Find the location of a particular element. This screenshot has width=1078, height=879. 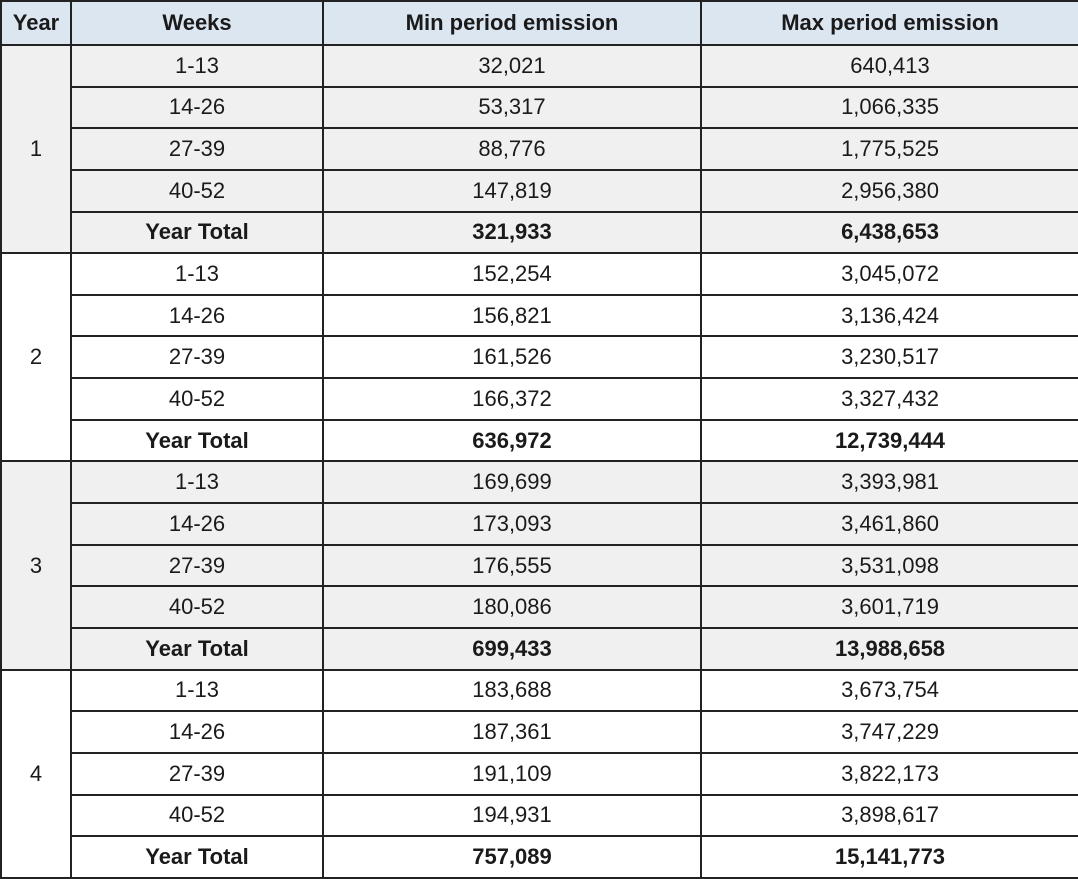

max-emission-cell: 3,461,860 is located at coordinates (889, 524).